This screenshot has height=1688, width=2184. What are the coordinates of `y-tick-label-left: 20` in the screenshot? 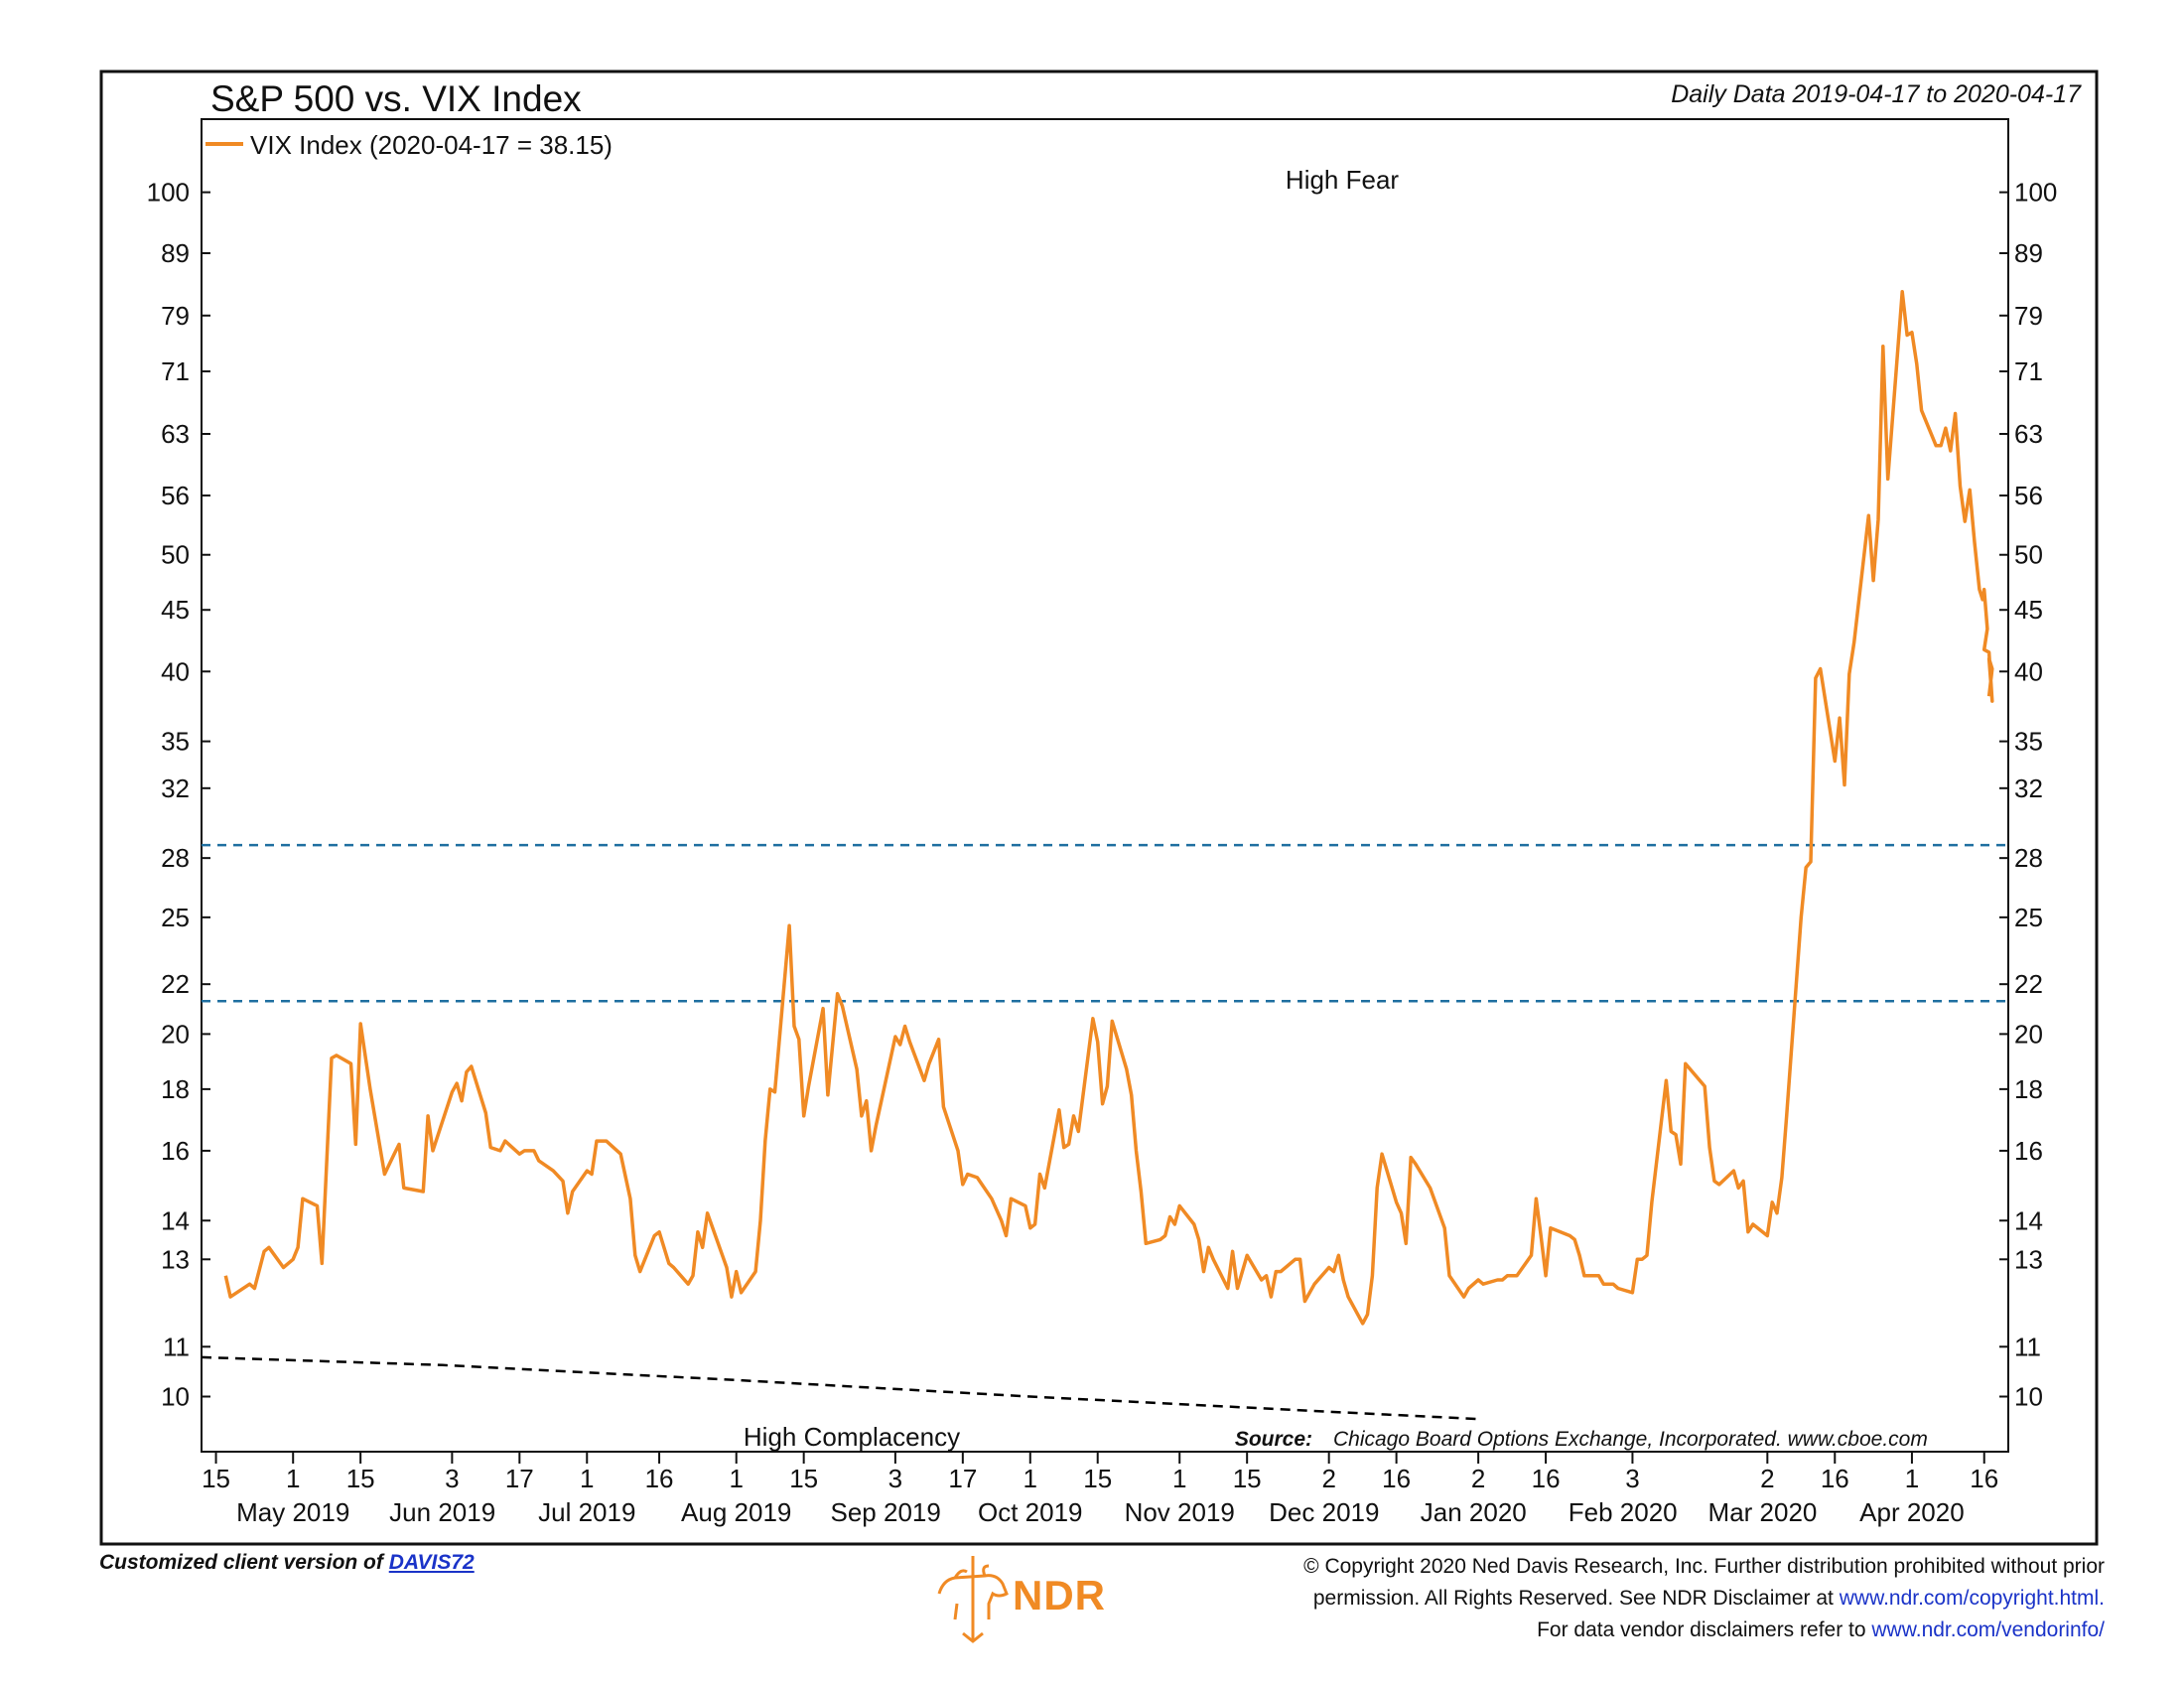 It's located at (175, 1034).